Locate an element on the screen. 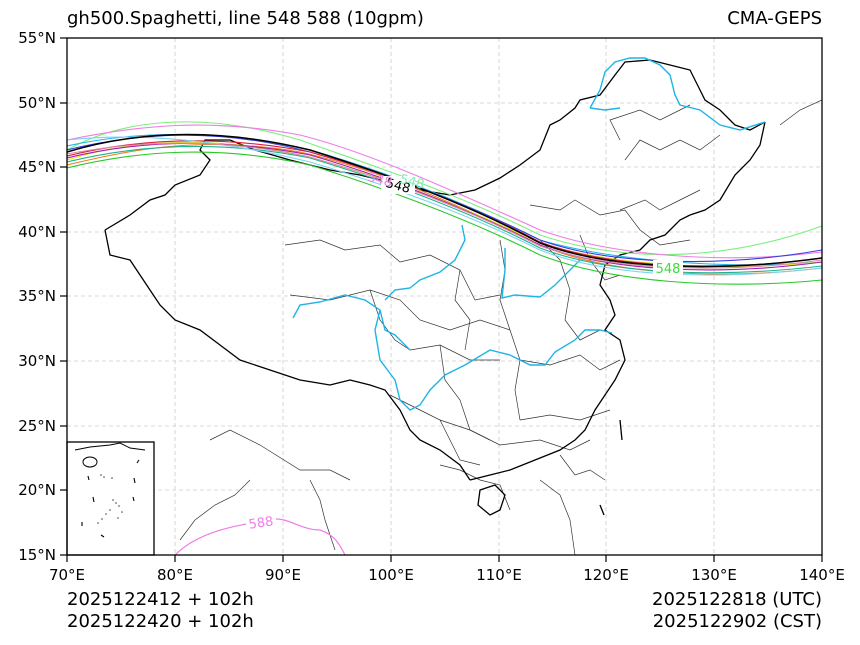 The height and width of the screenshot is (645, 860). label-588: 588 is located at coordinates (261, 523).